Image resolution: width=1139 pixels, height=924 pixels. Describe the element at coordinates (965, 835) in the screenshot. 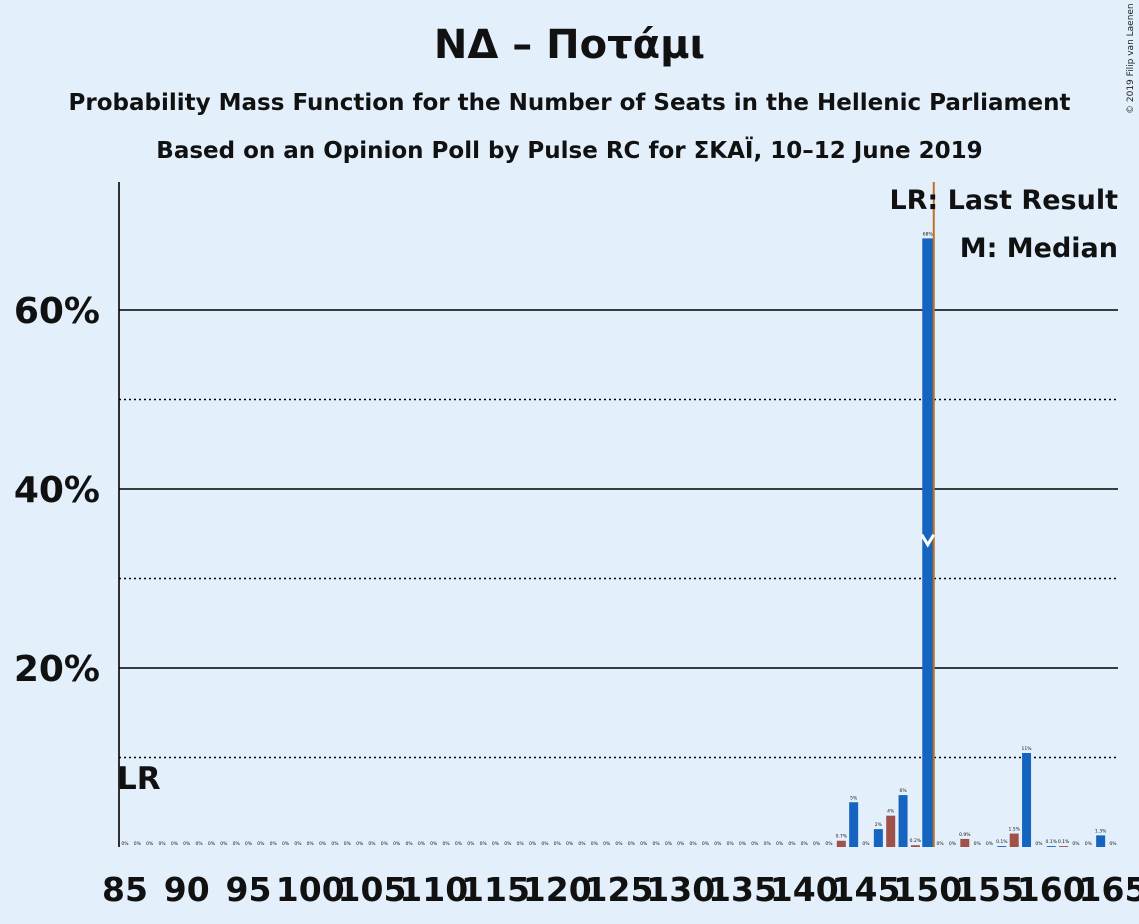

I see `bar-value-label: 0.9%` at that location.